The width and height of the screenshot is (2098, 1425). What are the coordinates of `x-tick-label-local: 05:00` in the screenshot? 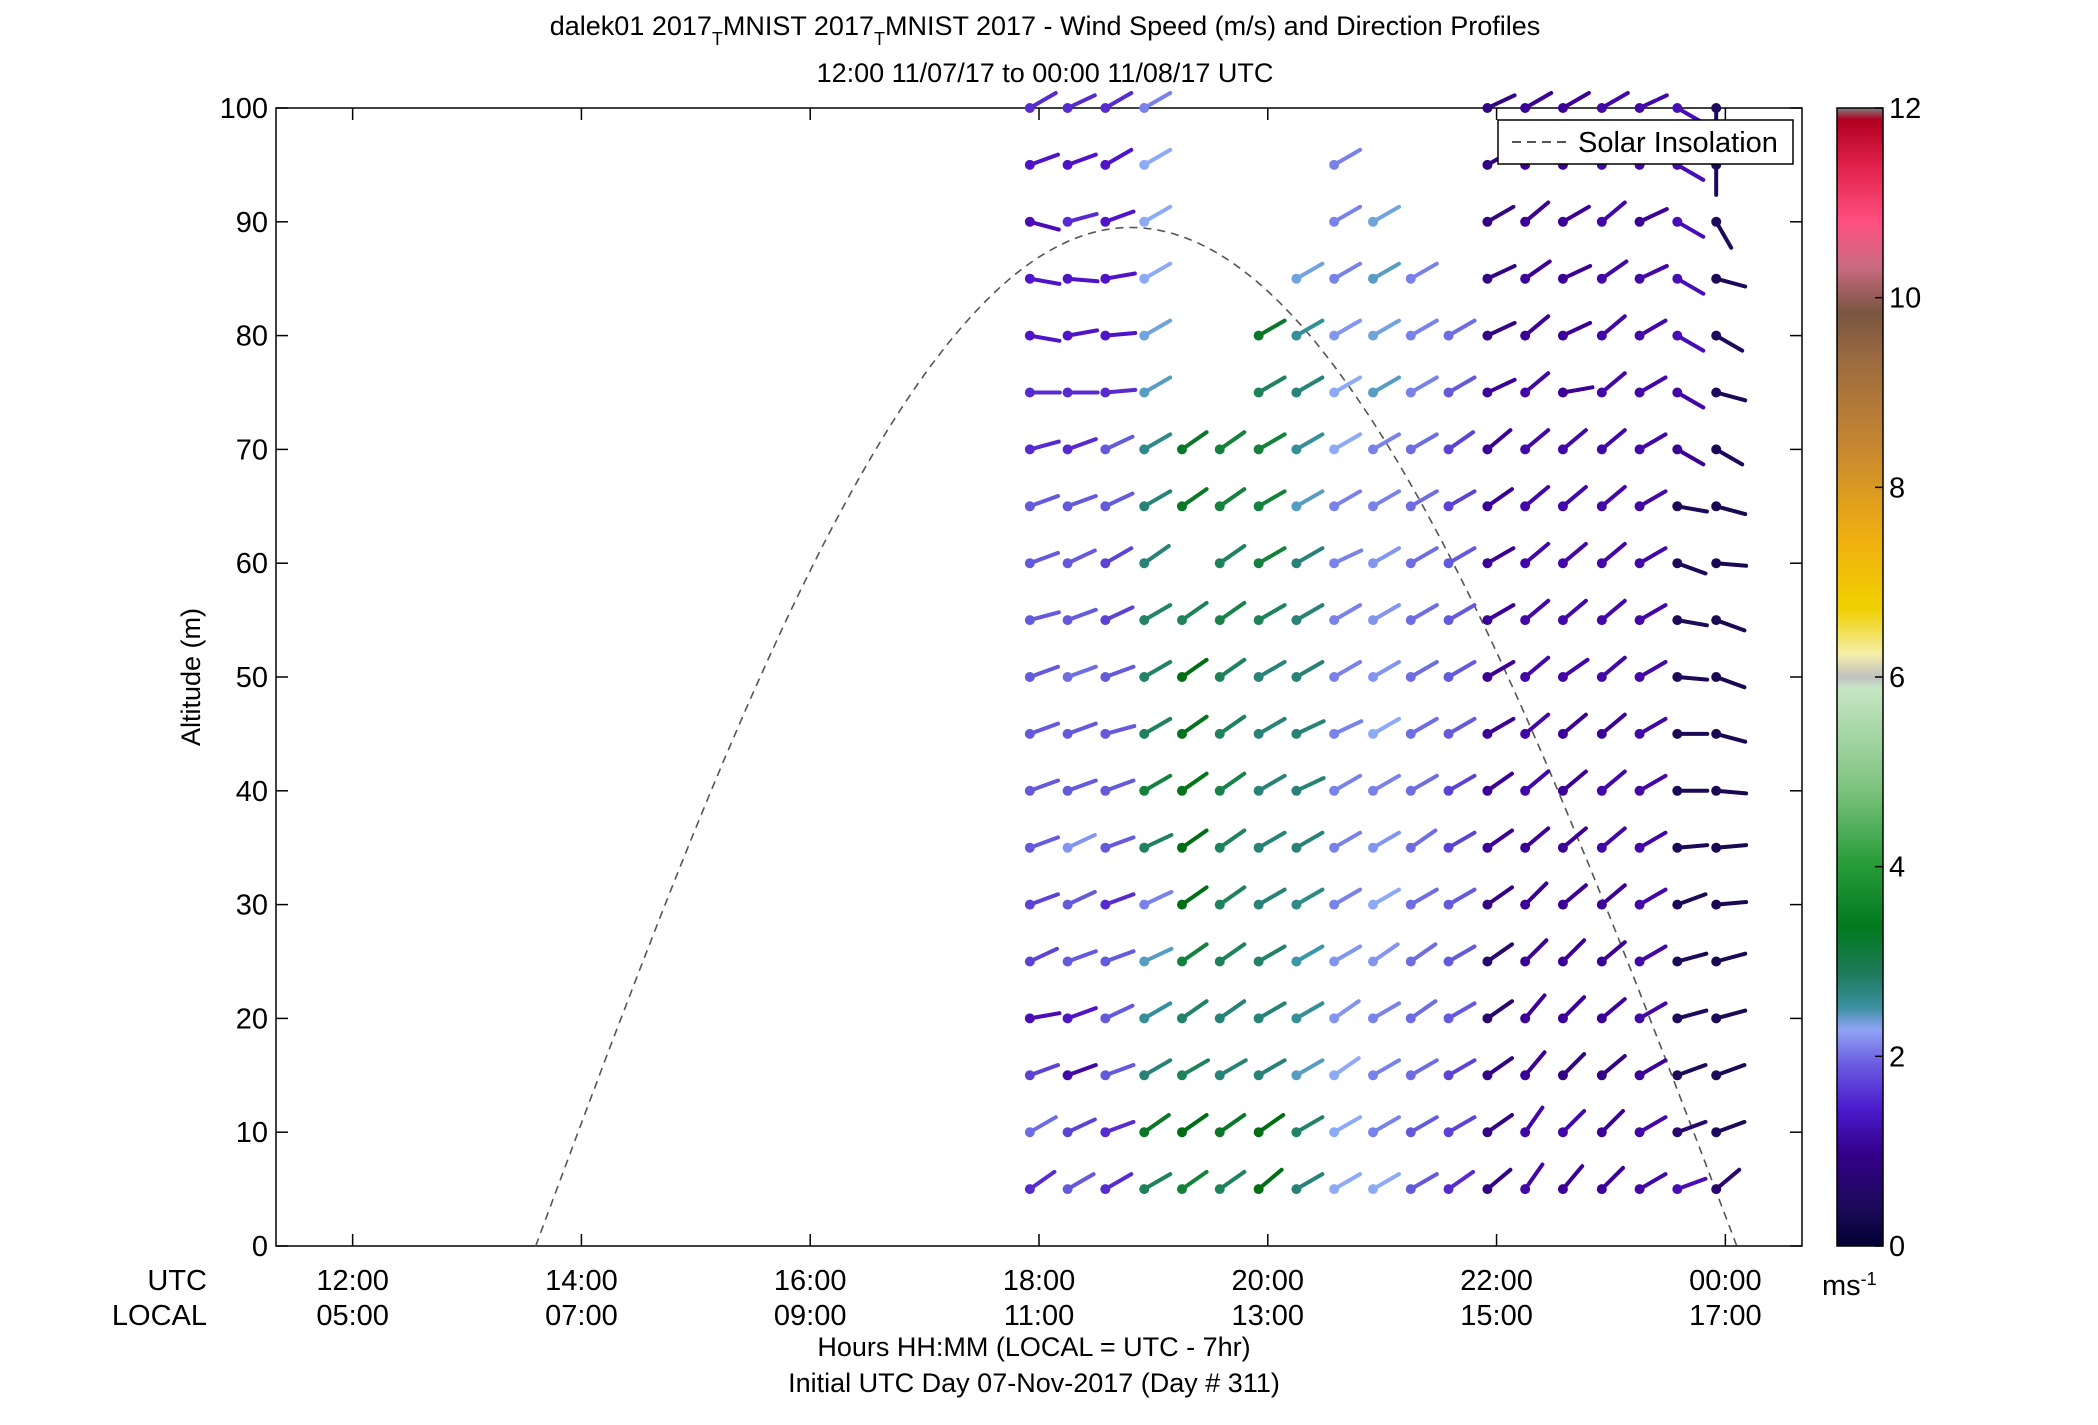 It's located at (352, 1316).